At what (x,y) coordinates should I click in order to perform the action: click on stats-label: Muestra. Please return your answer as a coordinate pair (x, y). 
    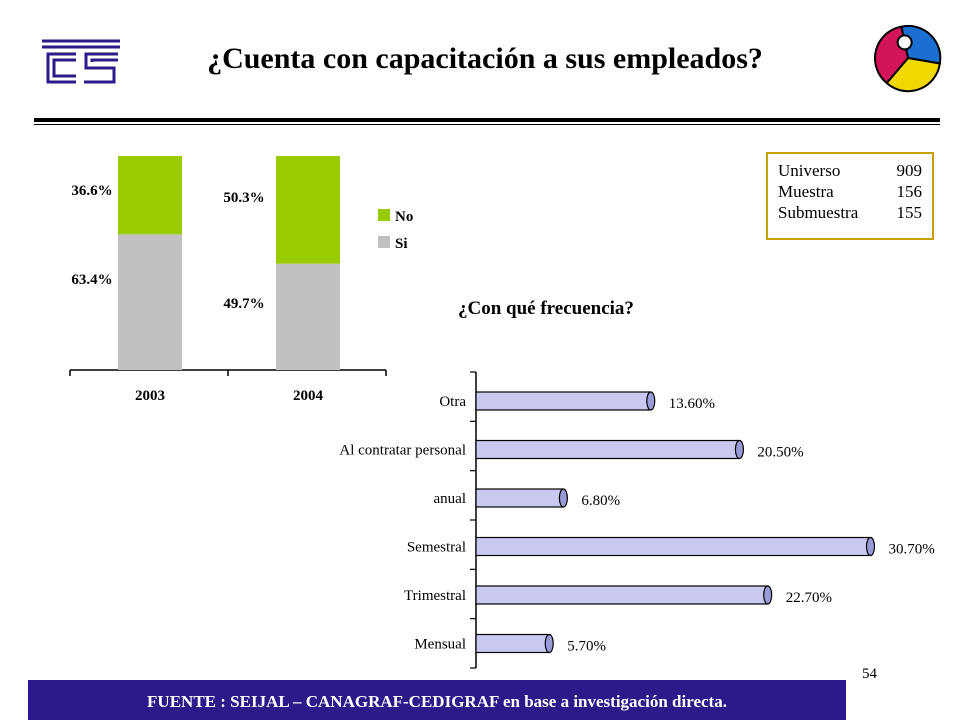
    Looking at the image, I should click on (806, 191).